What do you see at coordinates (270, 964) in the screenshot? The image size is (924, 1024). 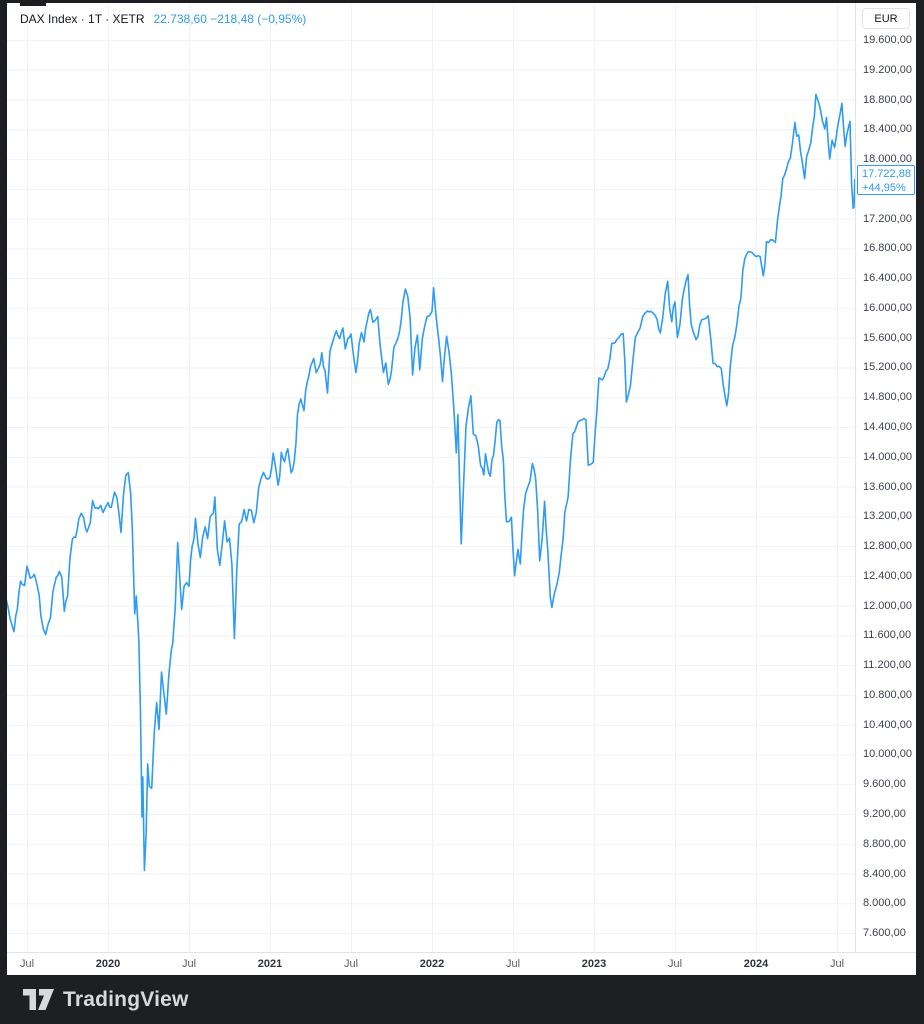 I see `time-axis-label-2021: 2021` at bounding box center [270, 964].